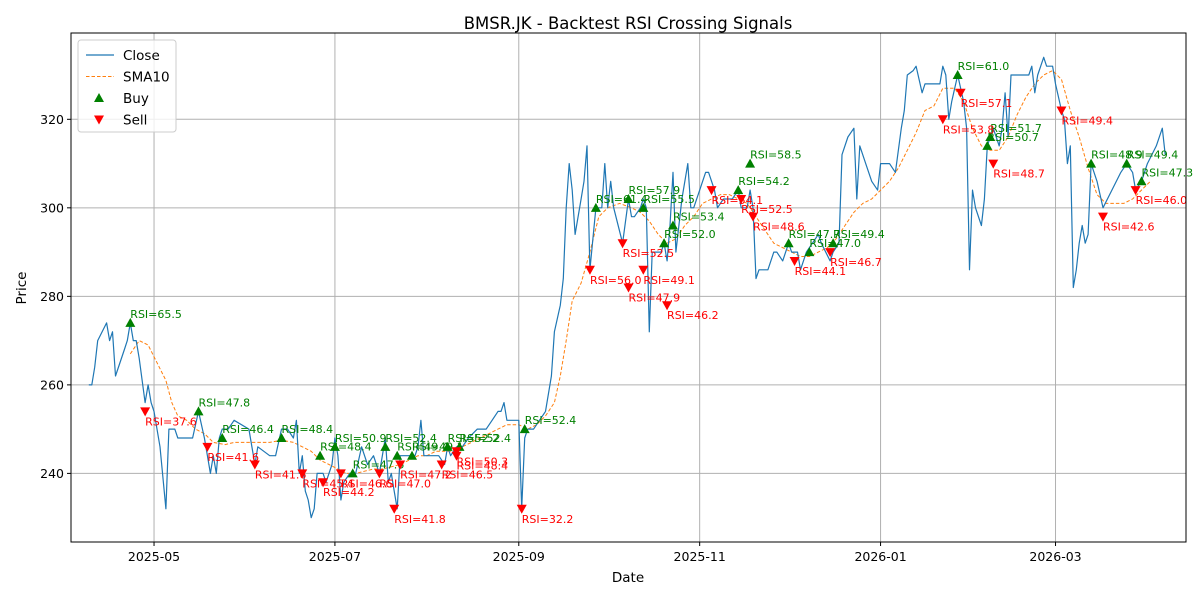 The height and width of the screenshot is (600, 1200). I want to click on sell-annotation: RSI=48.7, so click(1019, 174).